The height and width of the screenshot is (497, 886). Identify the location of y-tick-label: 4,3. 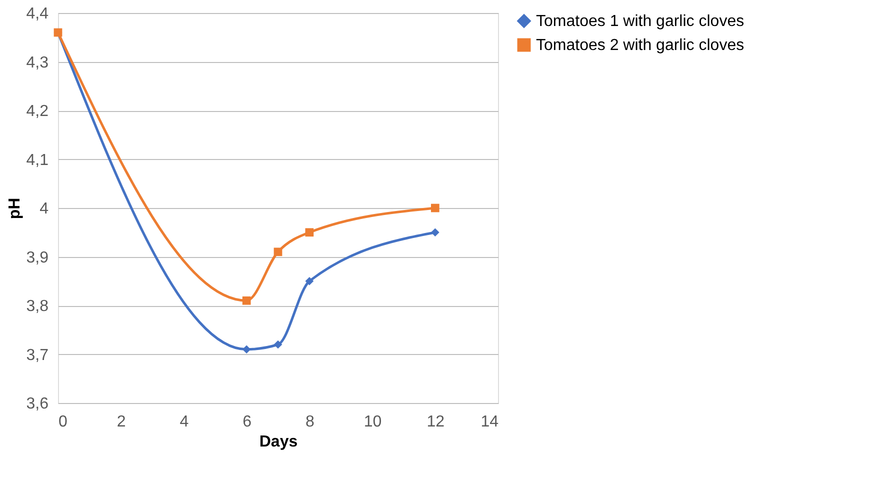
(37, 63).